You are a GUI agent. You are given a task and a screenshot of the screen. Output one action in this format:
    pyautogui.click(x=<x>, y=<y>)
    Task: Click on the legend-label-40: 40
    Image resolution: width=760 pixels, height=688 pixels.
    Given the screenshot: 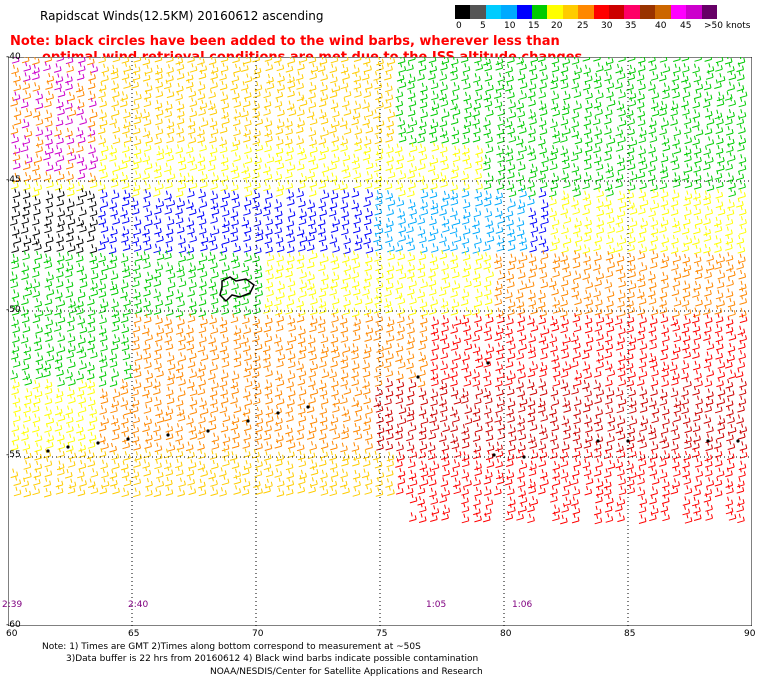 What is the action you would take?
    pyautogui.click(x=661, y=26)
    